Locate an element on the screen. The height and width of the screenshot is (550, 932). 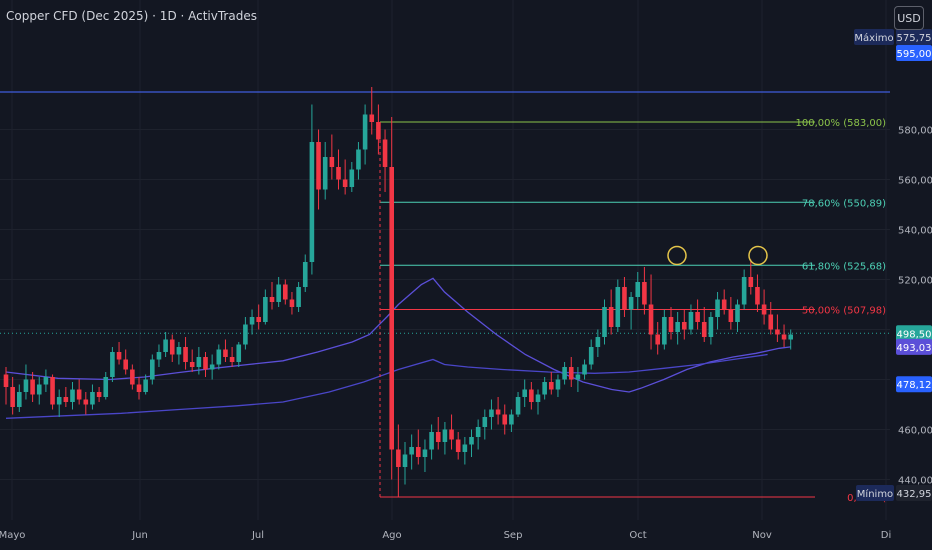
min-value-badge-bg is located at coordinates (914, 493).